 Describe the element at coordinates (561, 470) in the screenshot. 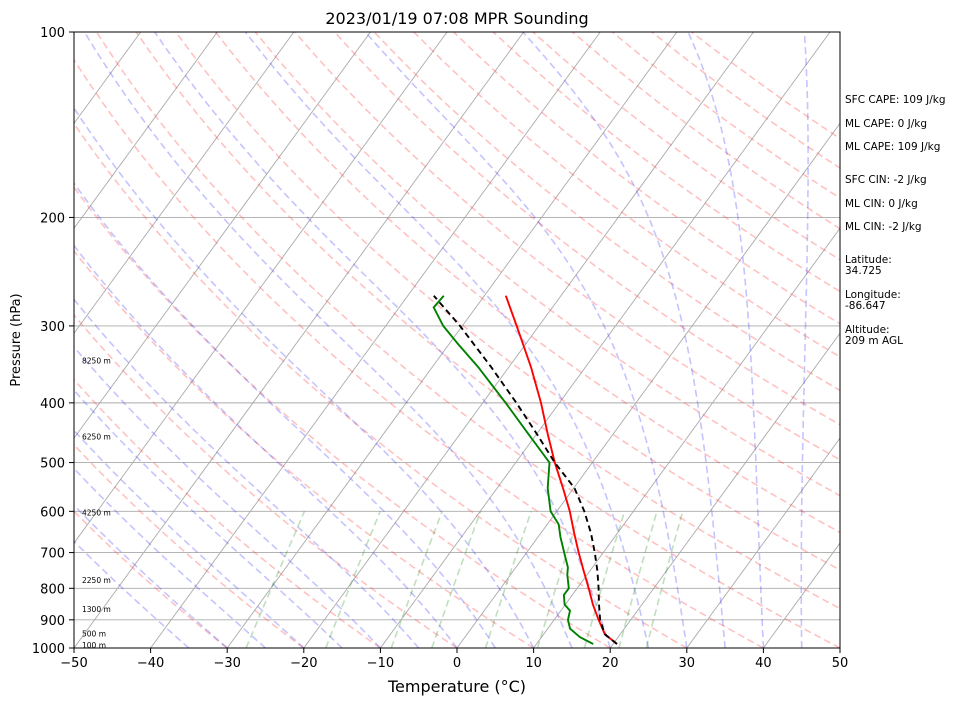

I see `temperature-trace` at that location.